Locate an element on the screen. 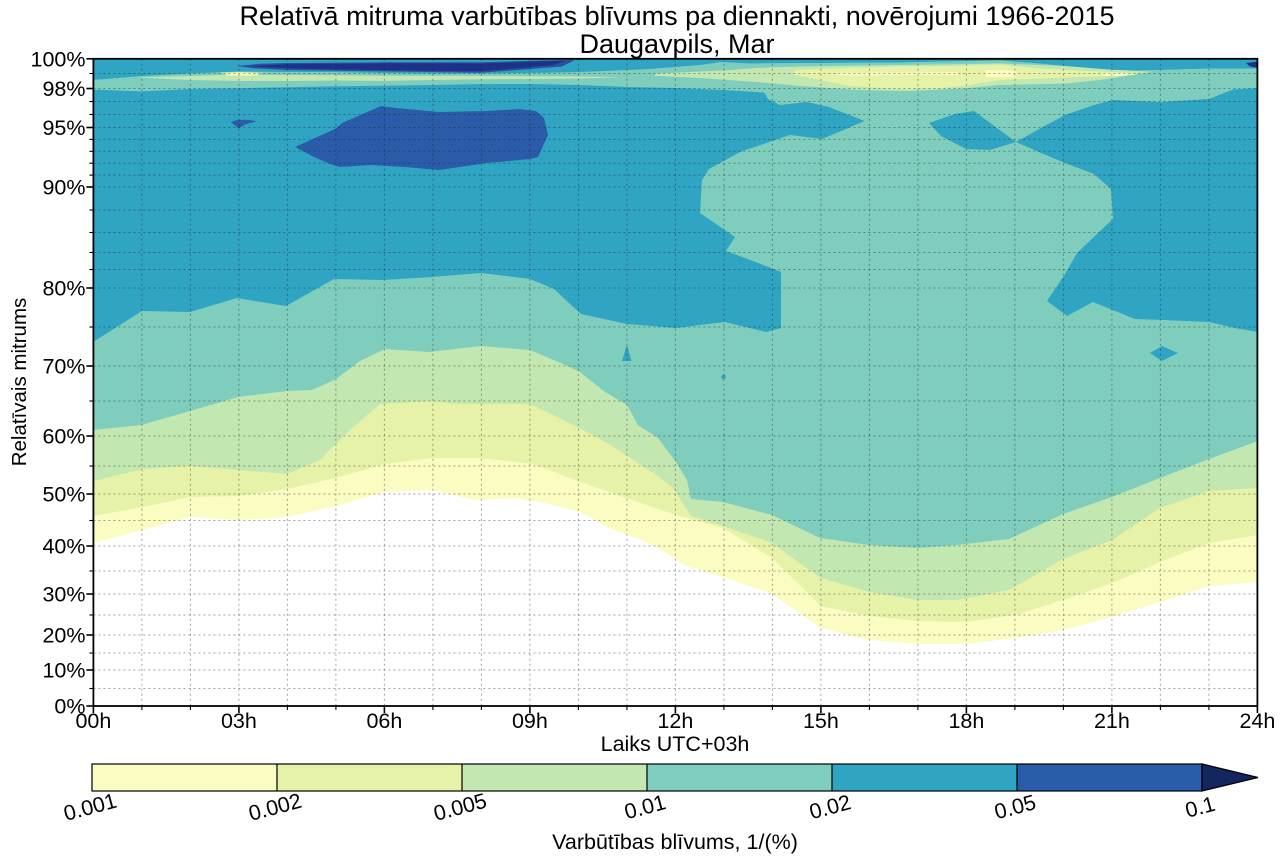 This screenshot has height=868, width=1284. svg-text: 80% is located at coordinates (63, 289).